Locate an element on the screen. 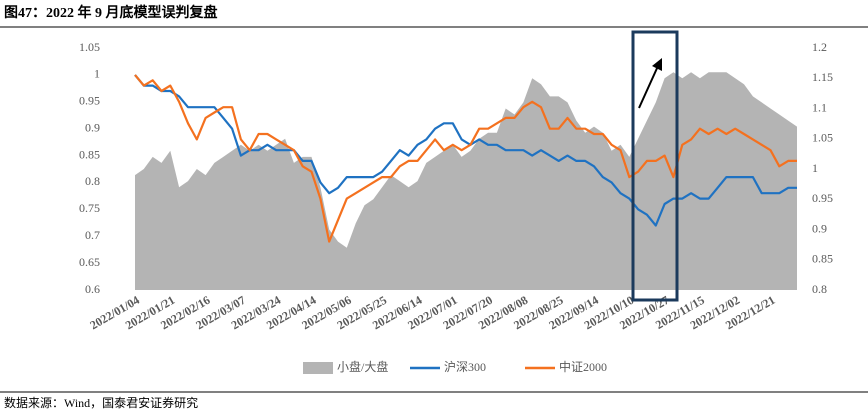  arrow-head is located at coordinates (657, 64).